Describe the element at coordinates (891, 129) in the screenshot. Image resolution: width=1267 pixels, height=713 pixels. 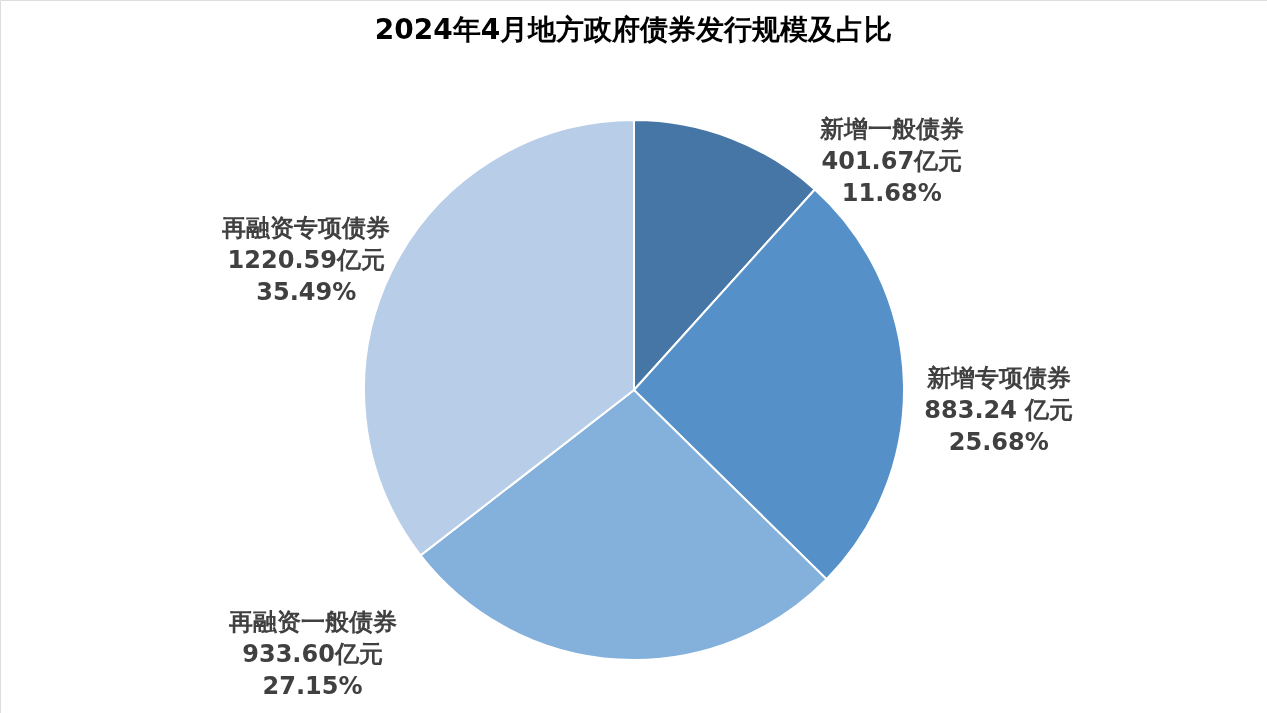
I see `slice-label: 新增一般债券` at that location.